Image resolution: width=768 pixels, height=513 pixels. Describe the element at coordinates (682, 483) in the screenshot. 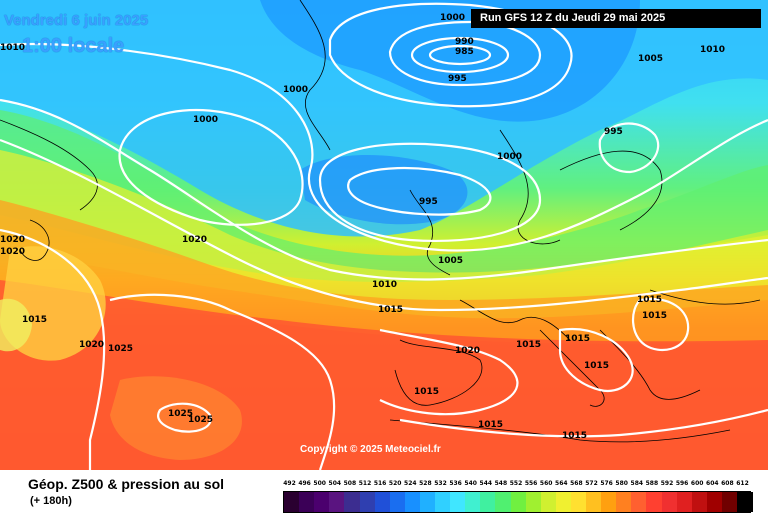

I see `legend-value: 596` at that location.